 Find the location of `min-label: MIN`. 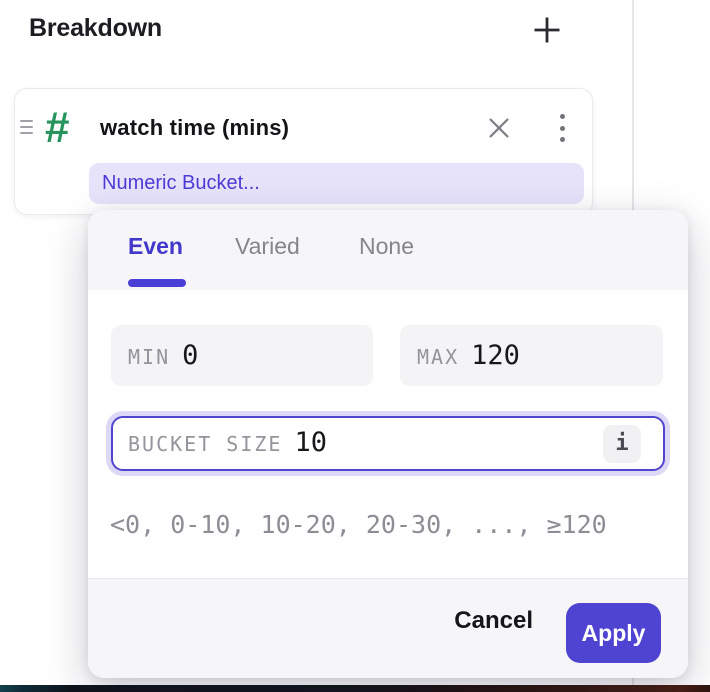

min-label: MIN is located at coordinates (149, 357).